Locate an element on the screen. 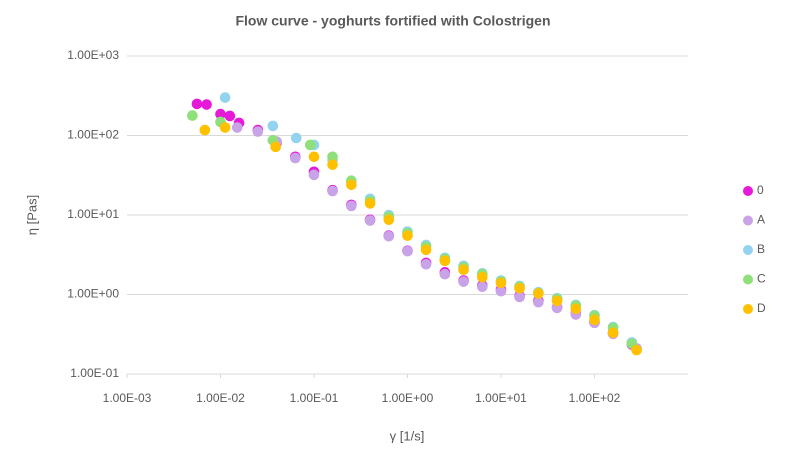 This screenshot has width=786, height=466. x-tick-label: 1.00E-02 is located at coordinates (220, 398).